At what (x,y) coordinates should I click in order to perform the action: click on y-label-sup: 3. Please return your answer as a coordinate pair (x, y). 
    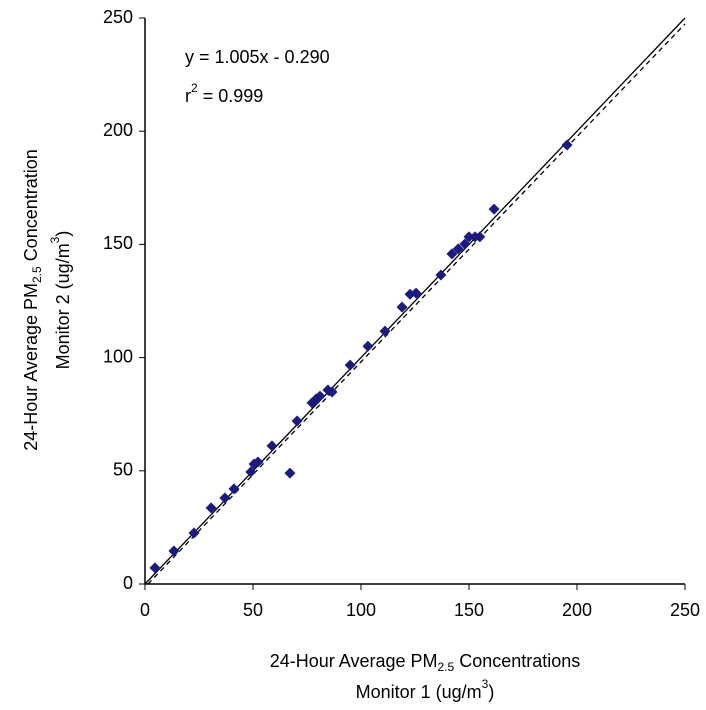
    Looking at the image, I should click on (55, 239).